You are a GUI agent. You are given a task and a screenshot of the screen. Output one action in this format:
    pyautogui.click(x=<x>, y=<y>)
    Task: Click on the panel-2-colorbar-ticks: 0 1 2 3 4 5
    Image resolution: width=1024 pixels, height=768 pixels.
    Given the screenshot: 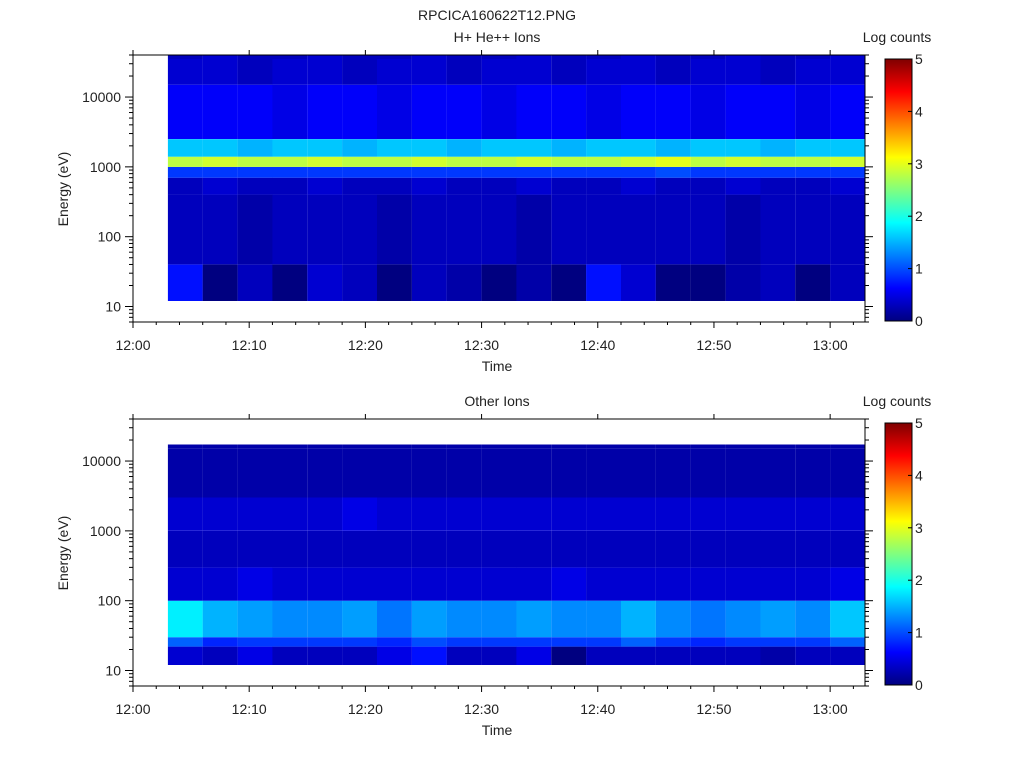 What is the action you would take?
    pyautogui.click(x=915, y=554)
    